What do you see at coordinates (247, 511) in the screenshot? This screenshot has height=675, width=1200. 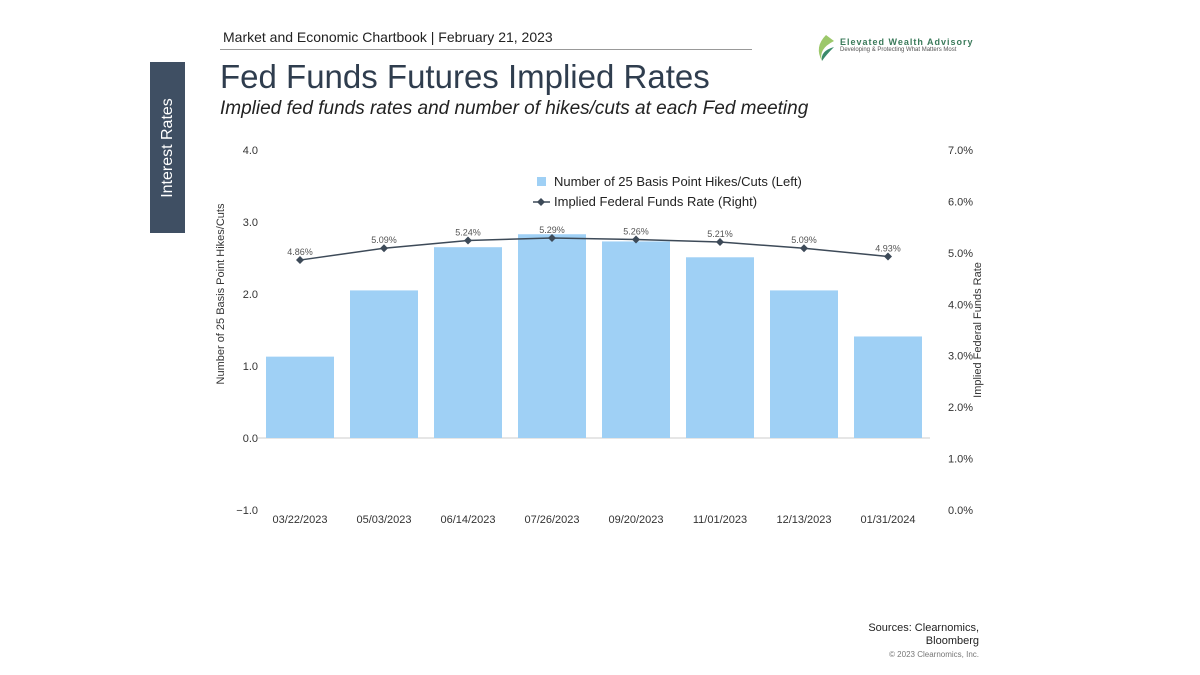 I see `y-tick-label: −1.0` at bounding box center [247, 511].